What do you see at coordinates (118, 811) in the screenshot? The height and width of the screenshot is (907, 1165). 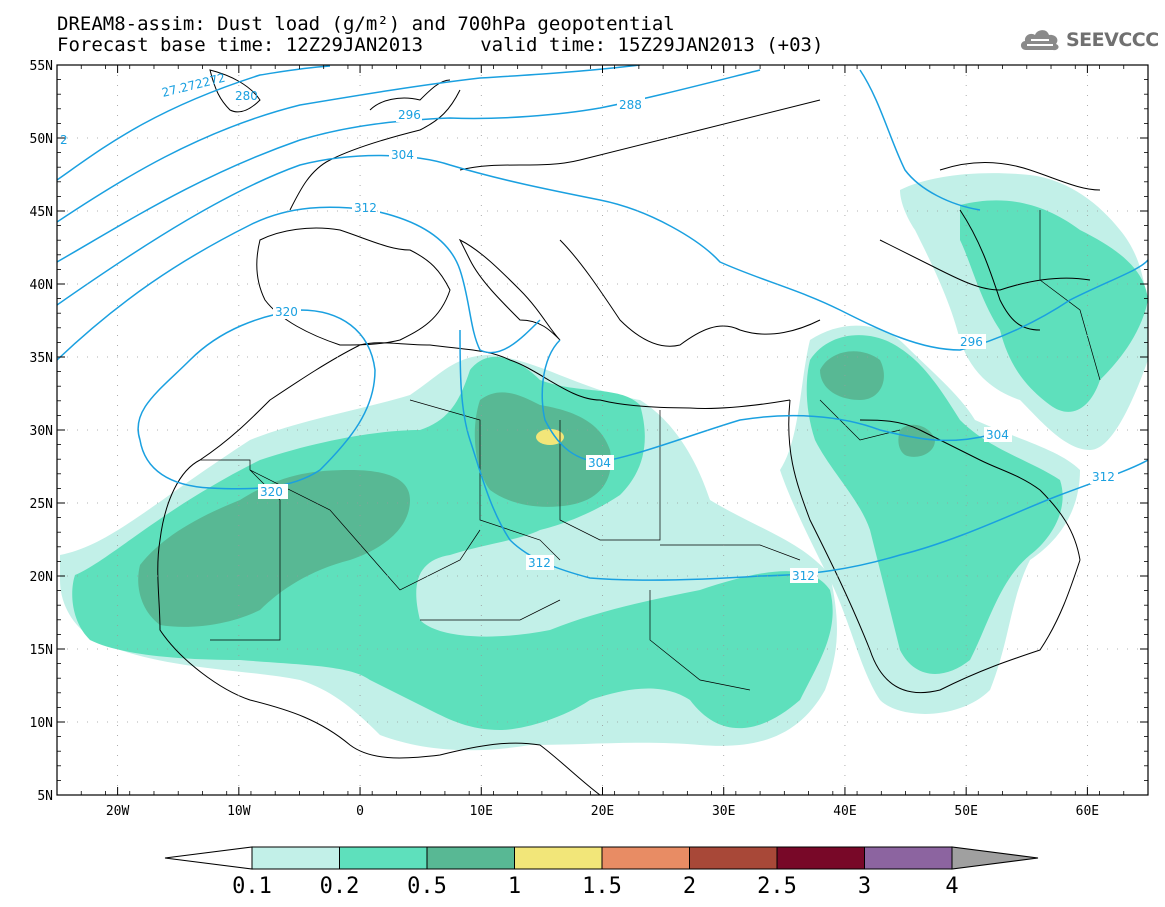 I see `lon-label: 20W` at bounding box center [118, 811].